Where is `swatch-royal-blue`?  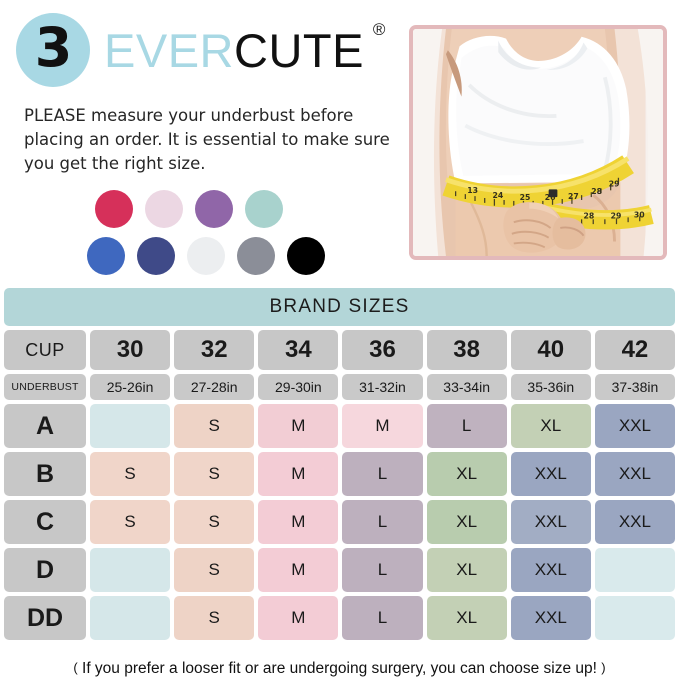
swatch-royal-blue is located at coordinates (106, 256).